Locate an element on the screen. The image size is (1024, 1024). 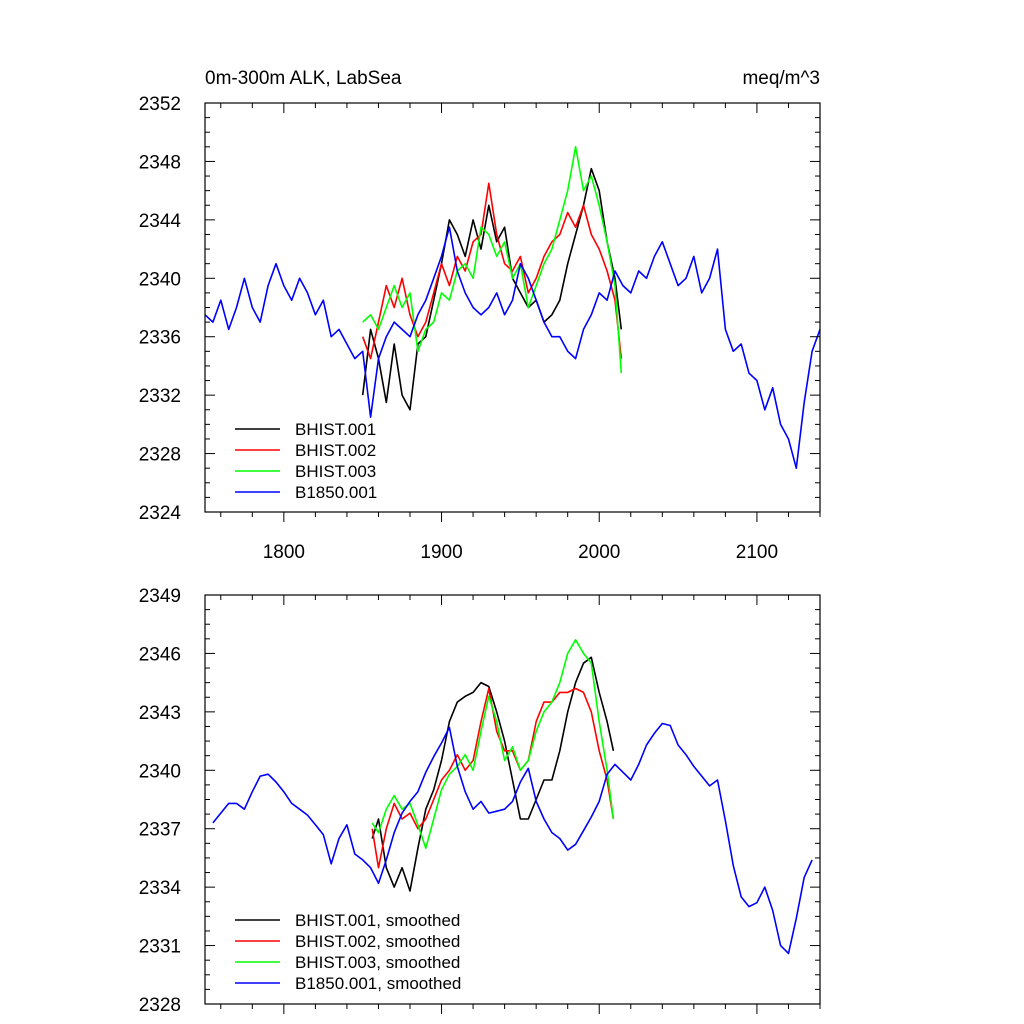
x-tick-label: 2000 is located at coordinates (599, 552).